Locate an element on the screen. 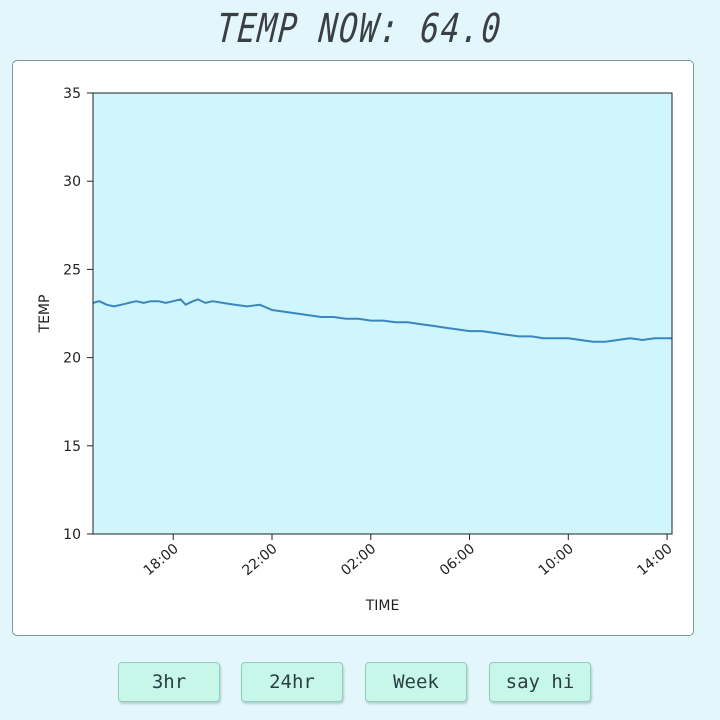 This screenshot has width=720, height=720. week-button: Week is located at coordinates (416, 682).